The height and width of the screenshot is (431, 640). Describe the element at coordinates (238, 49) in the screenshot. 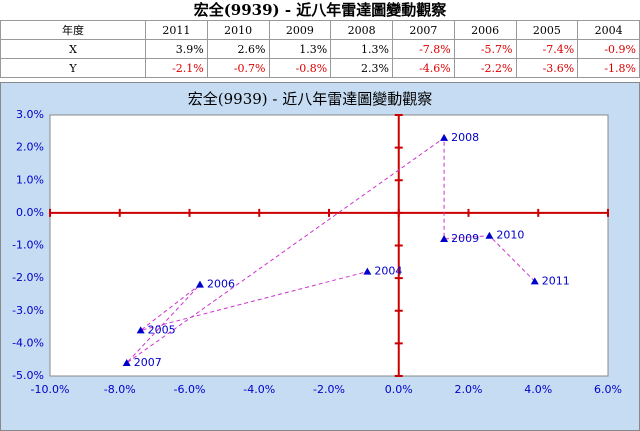

I see `table-cell: 2.6%` at that location.